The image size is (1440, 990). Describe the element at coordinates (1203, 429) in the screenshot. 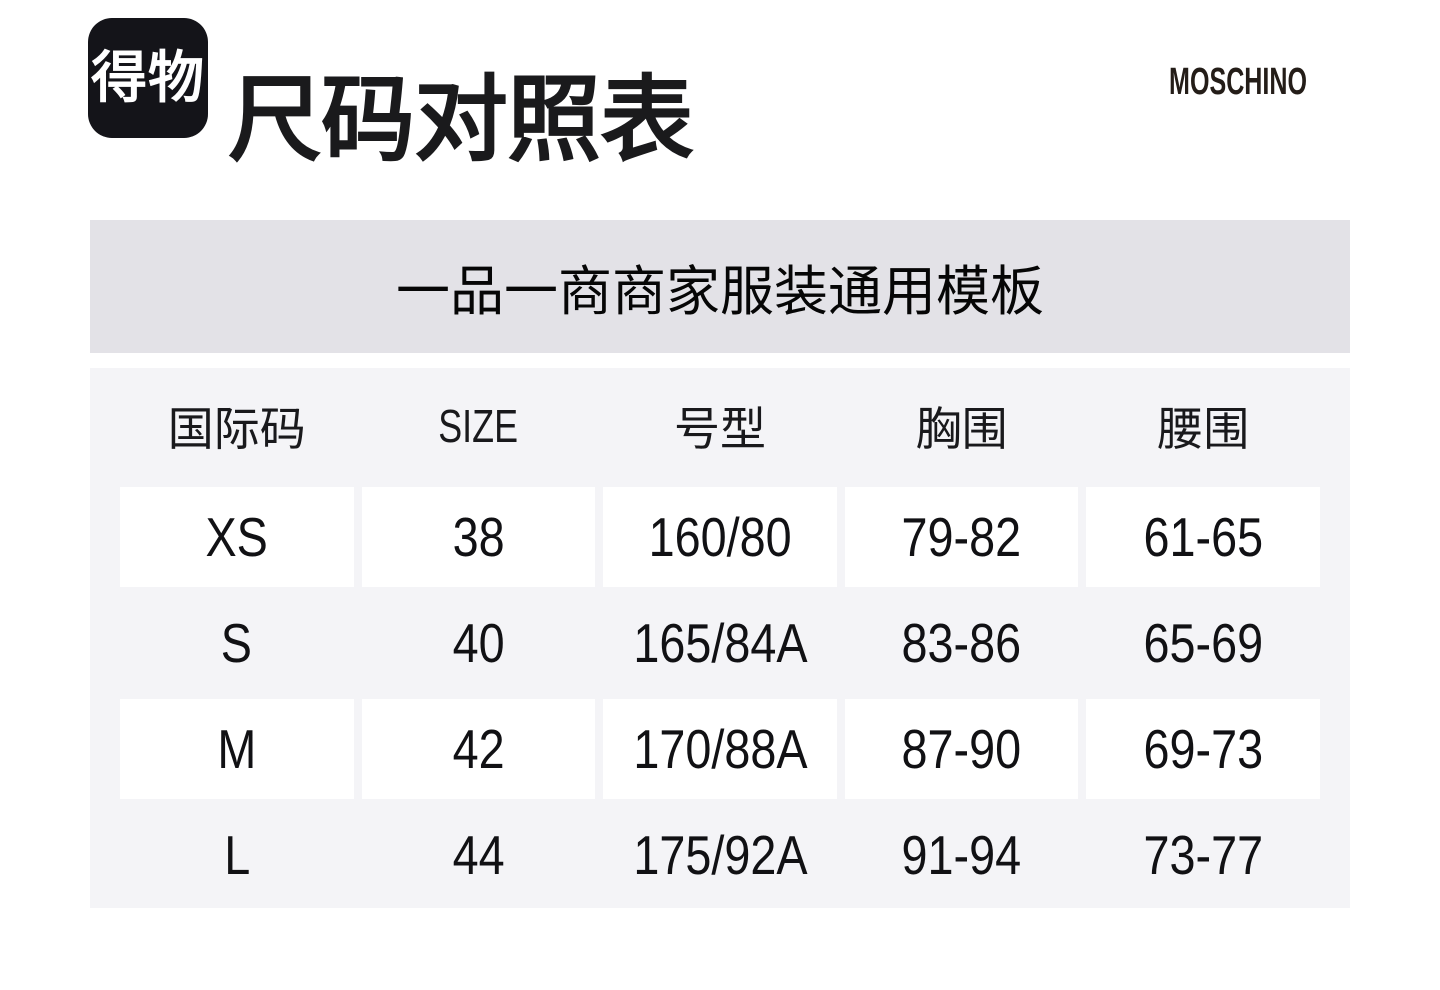

I see `header-cell-waist: 腰围` at that location.